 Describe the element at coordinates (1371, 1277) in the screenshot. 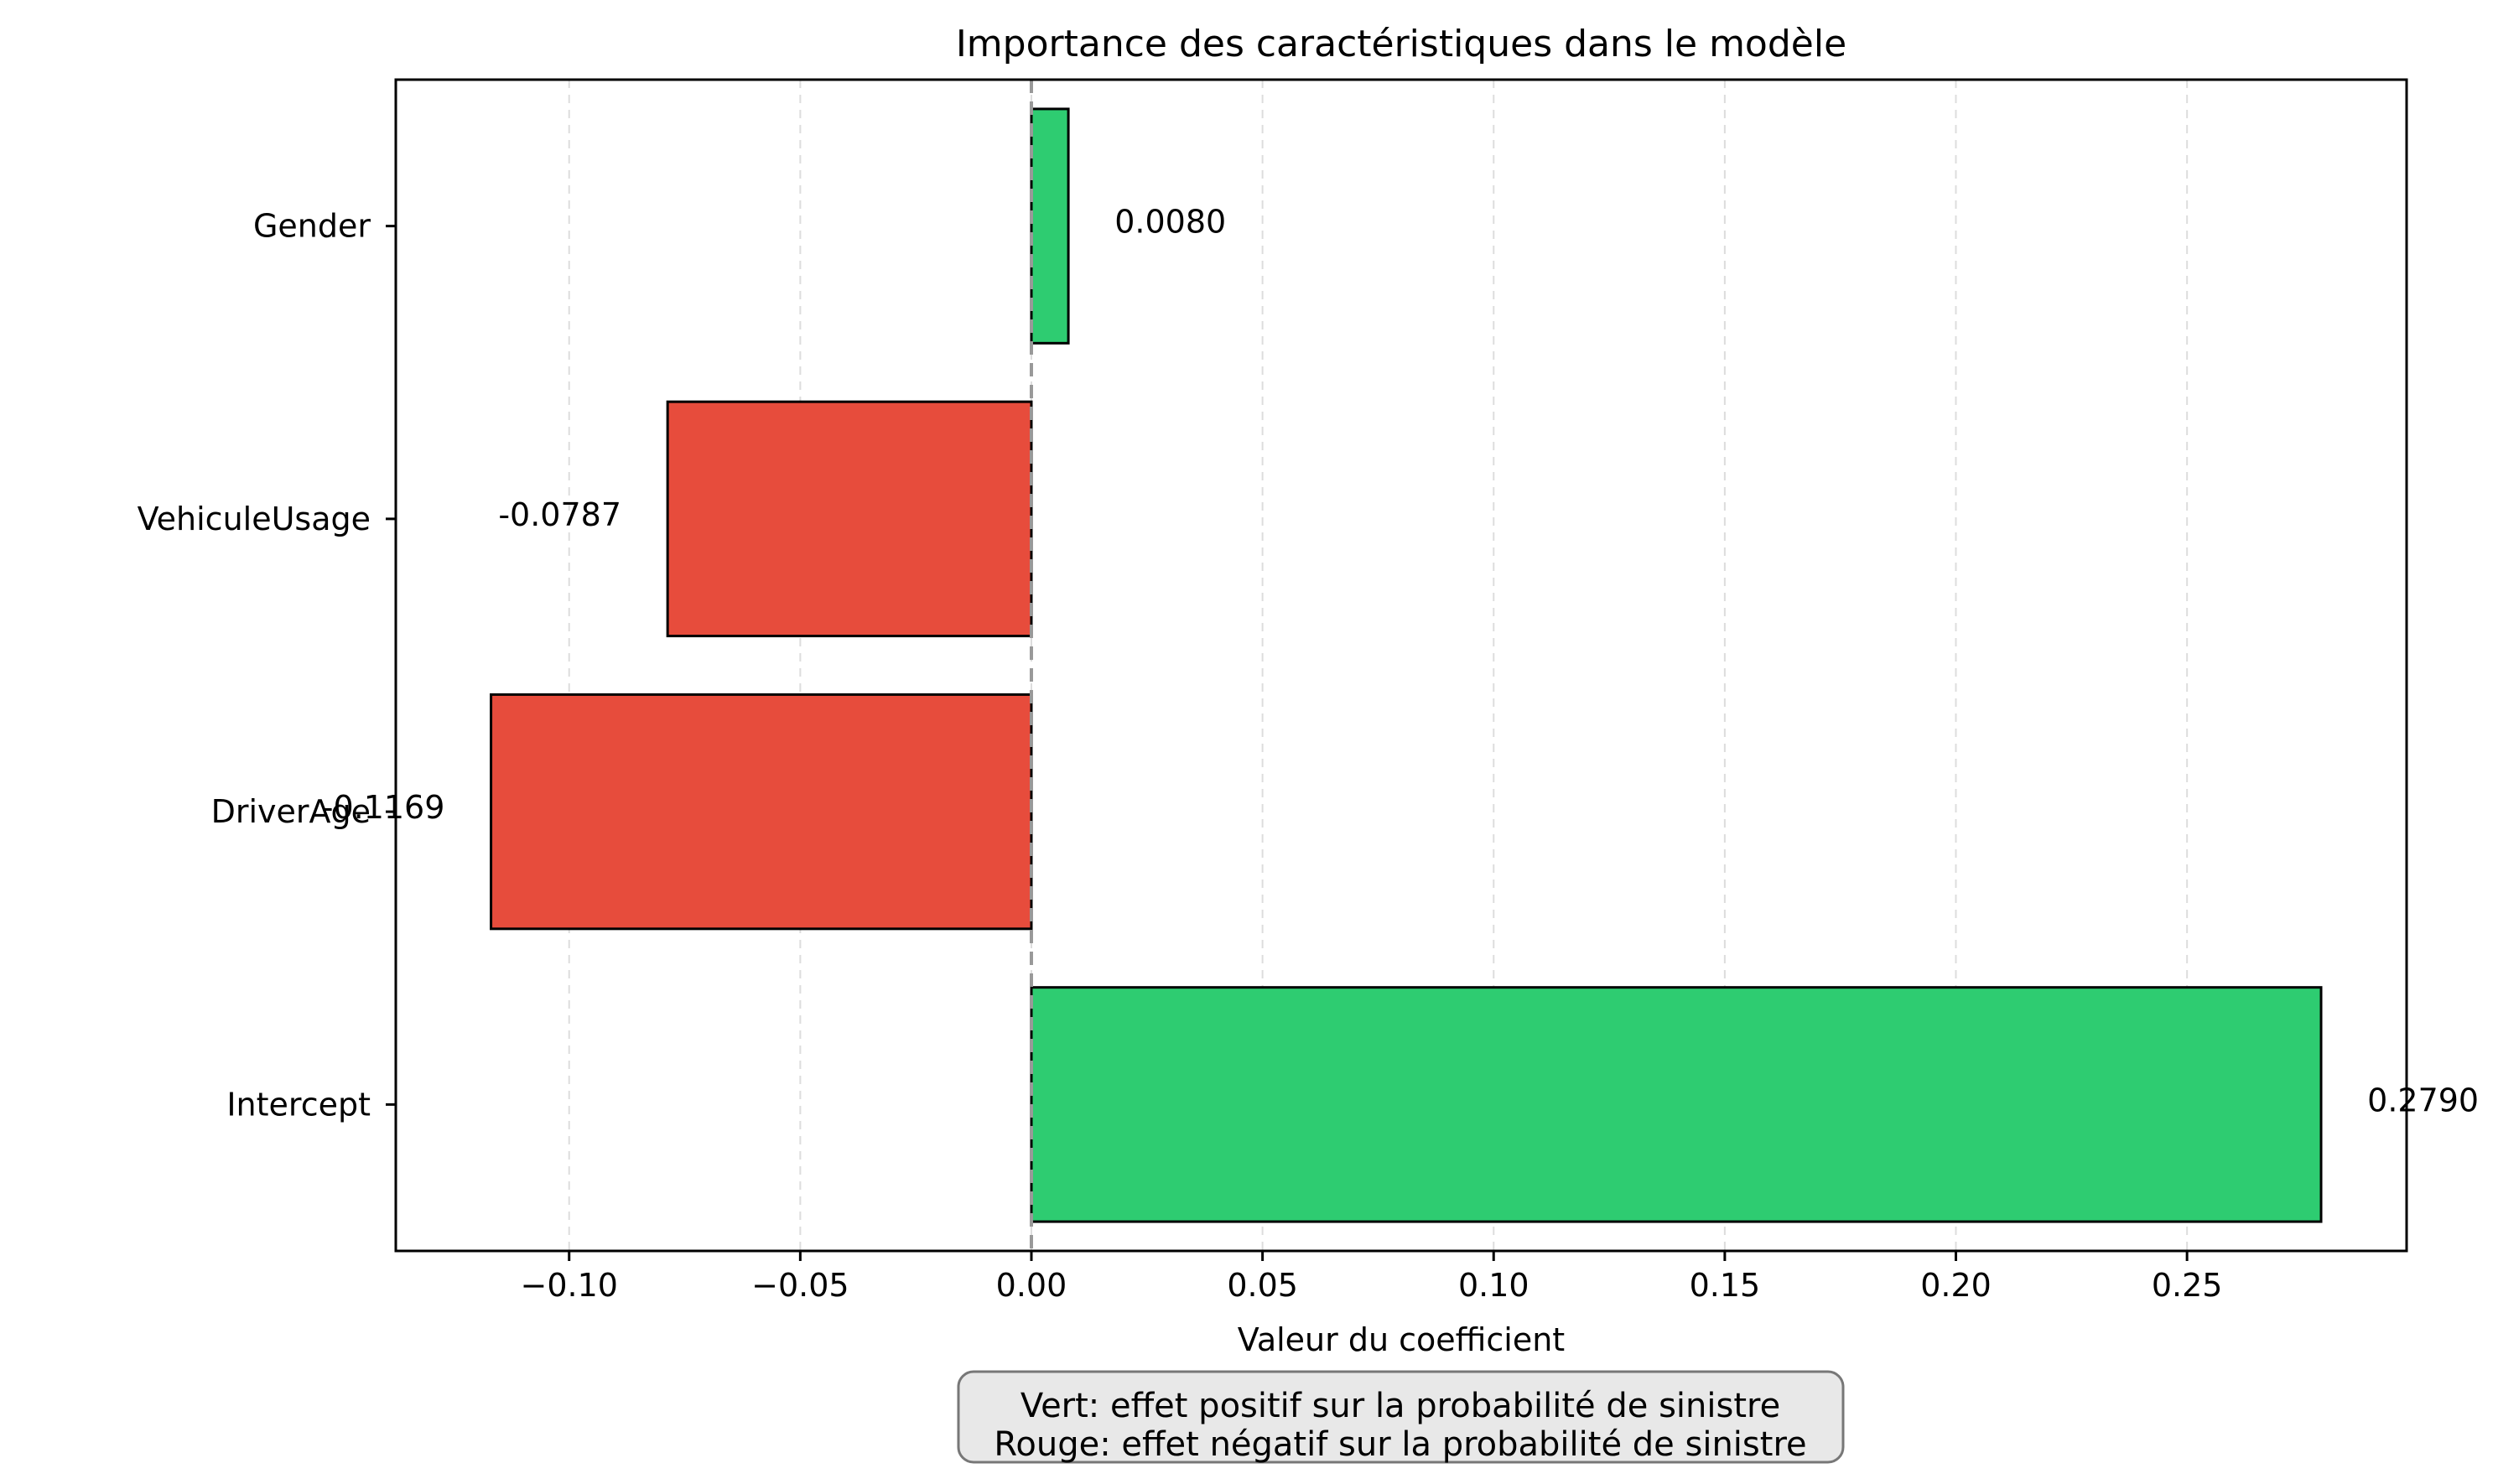

I see `x-axis-ticks: −0.10 −0.05 0.00 0.05 0.10 0.15 0.20 0.25` at that location.